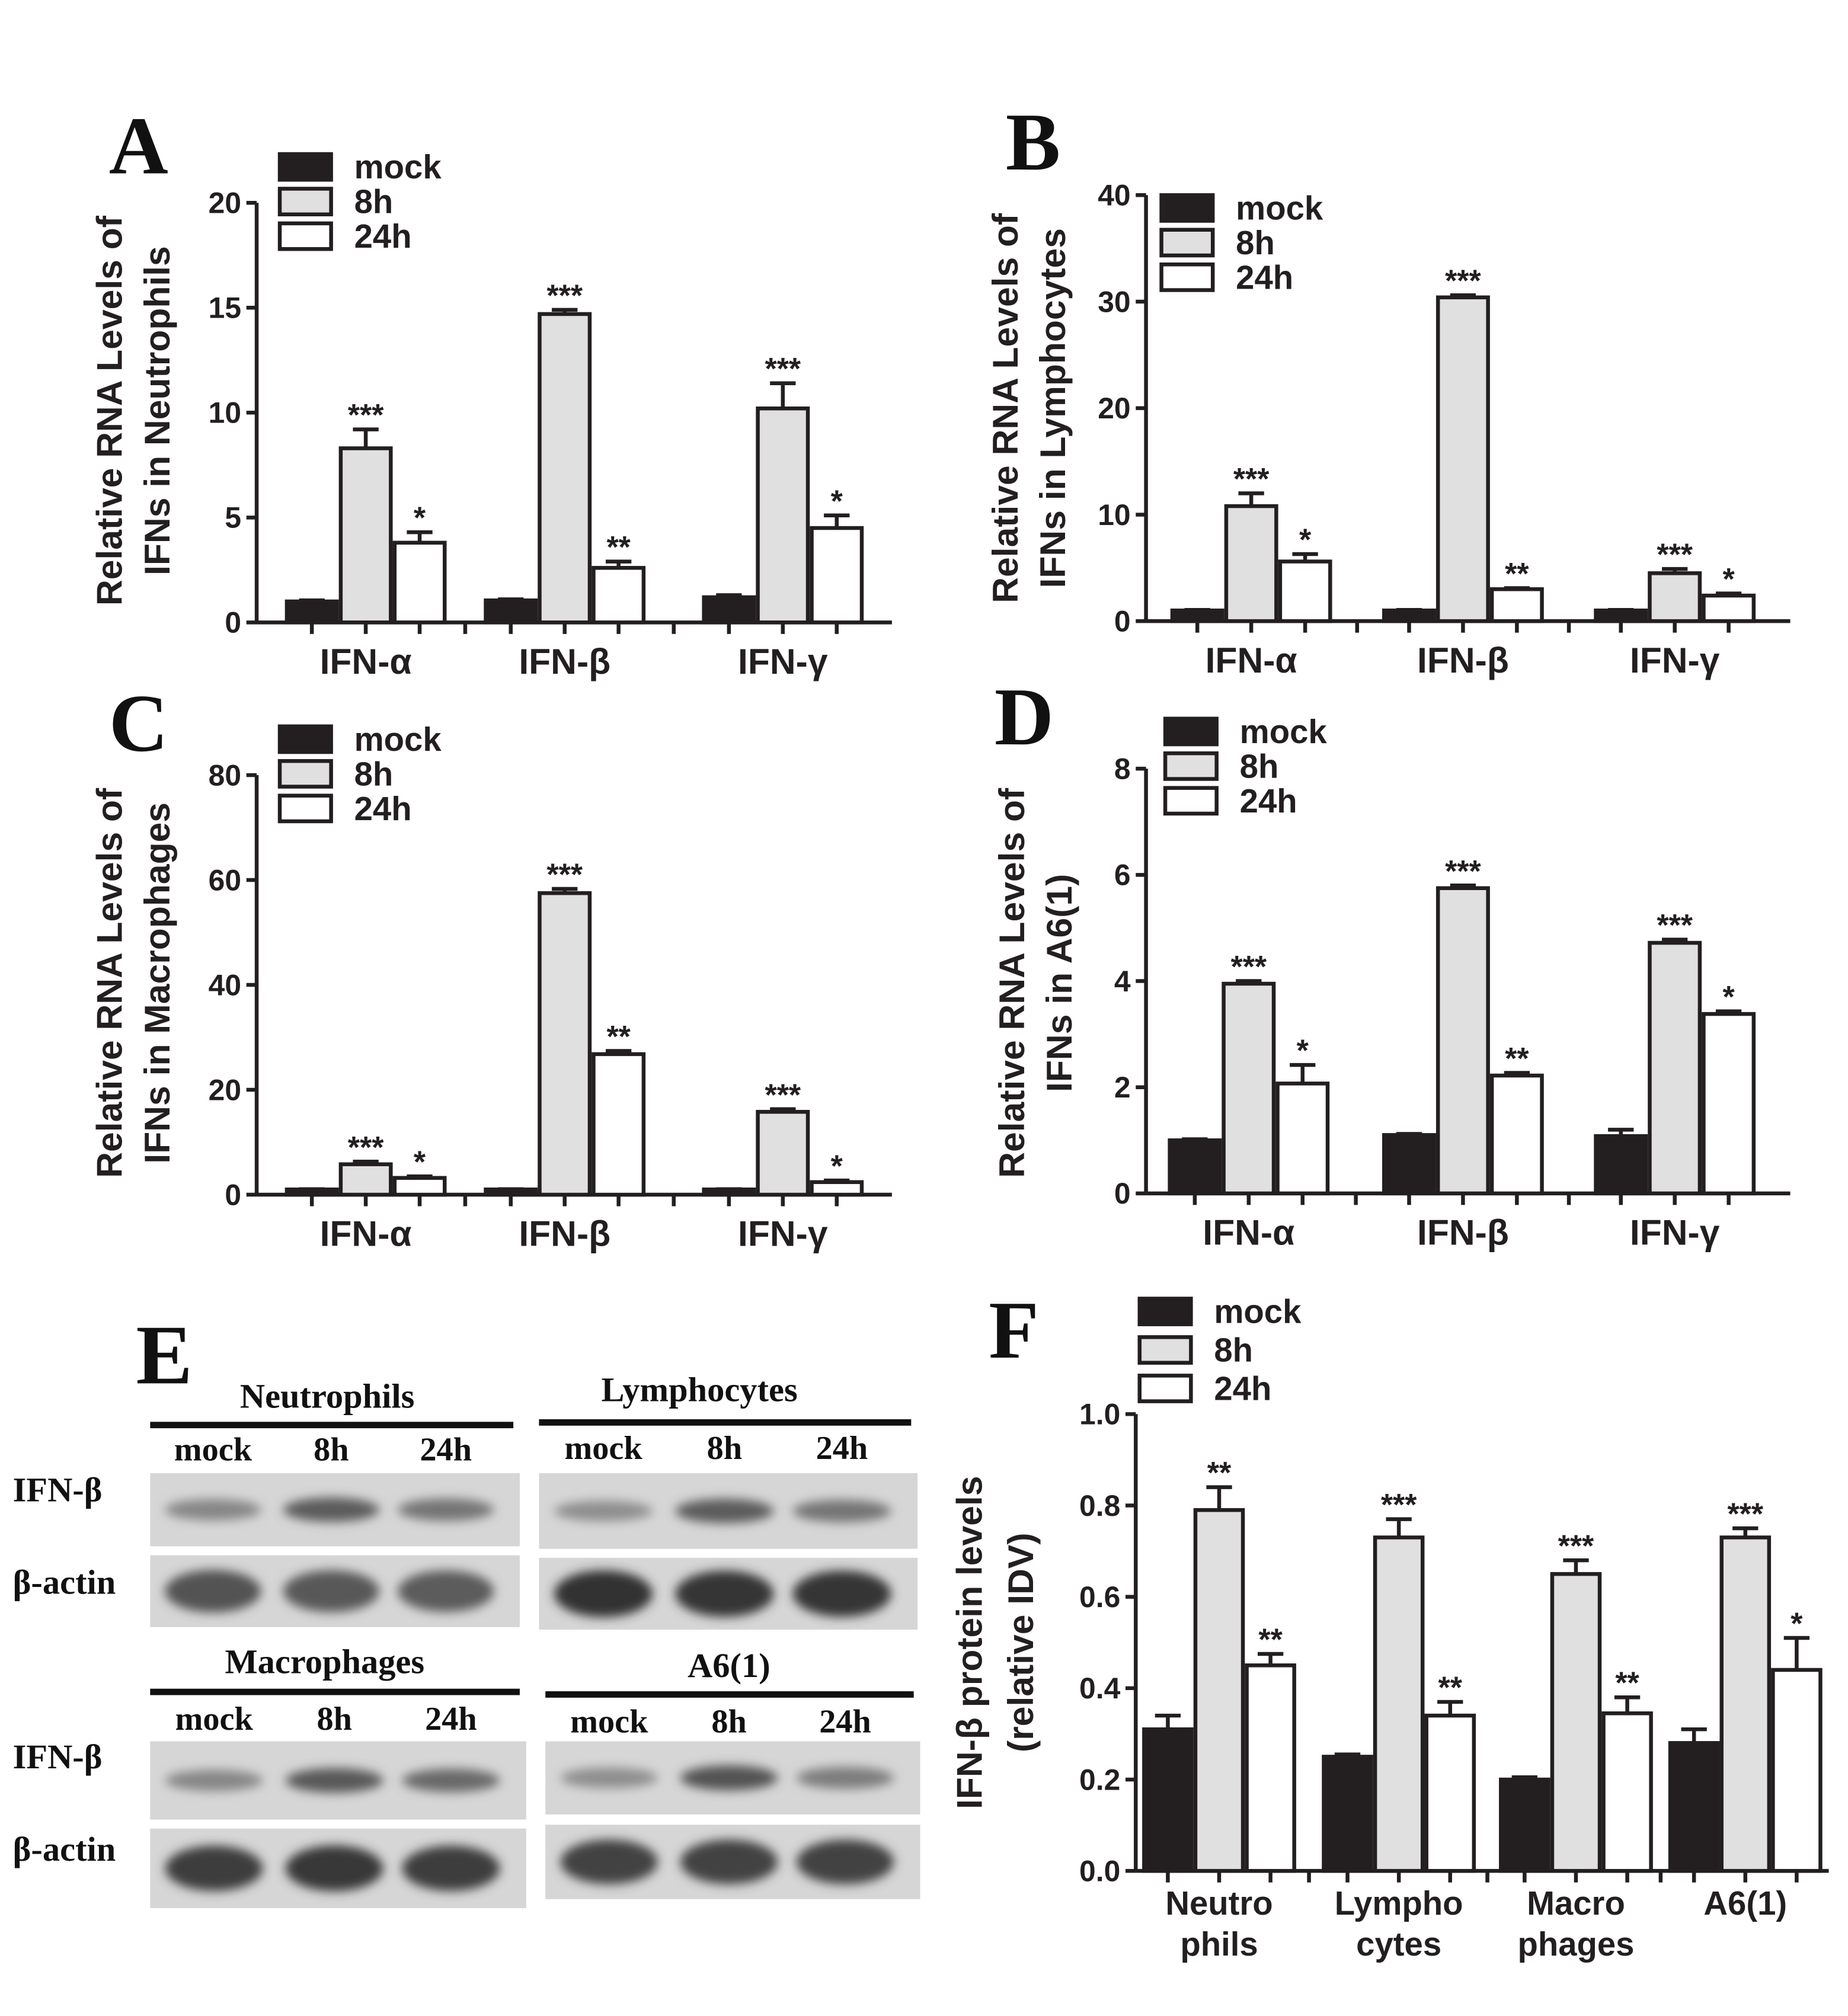 This screenshot has width=1848, height=2016. What do you see at coordinates (1284, 731) in the screenshot?
I see `legend-label-mock: mock` at bounding box center [1284, 731].